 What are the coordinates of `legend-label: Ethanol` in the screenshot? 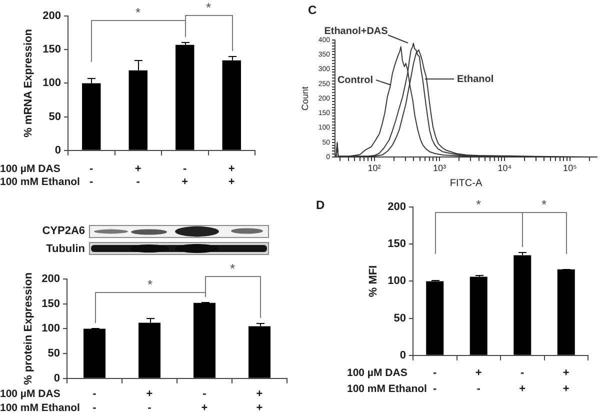 It's located at (475, 79).